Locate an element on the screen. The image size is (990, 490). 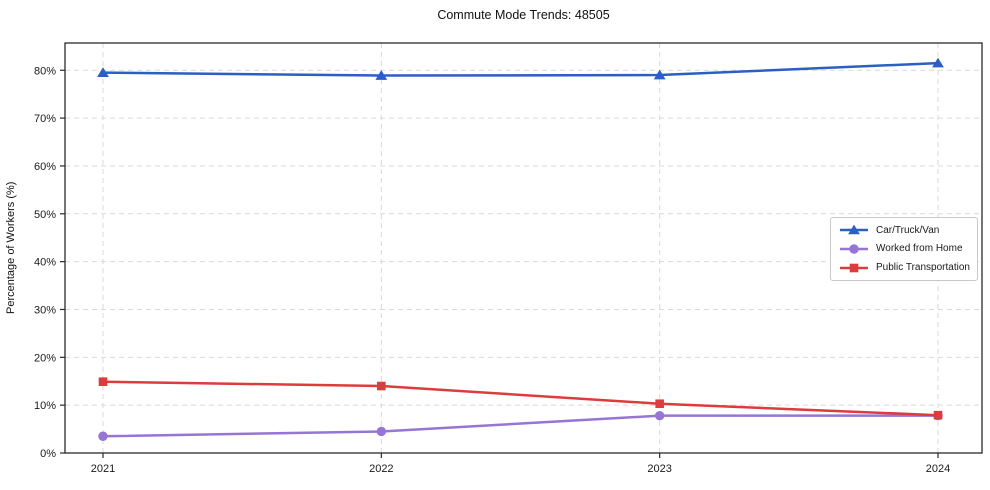
y-tick-label: 60% is located at coordinates (45, 167).